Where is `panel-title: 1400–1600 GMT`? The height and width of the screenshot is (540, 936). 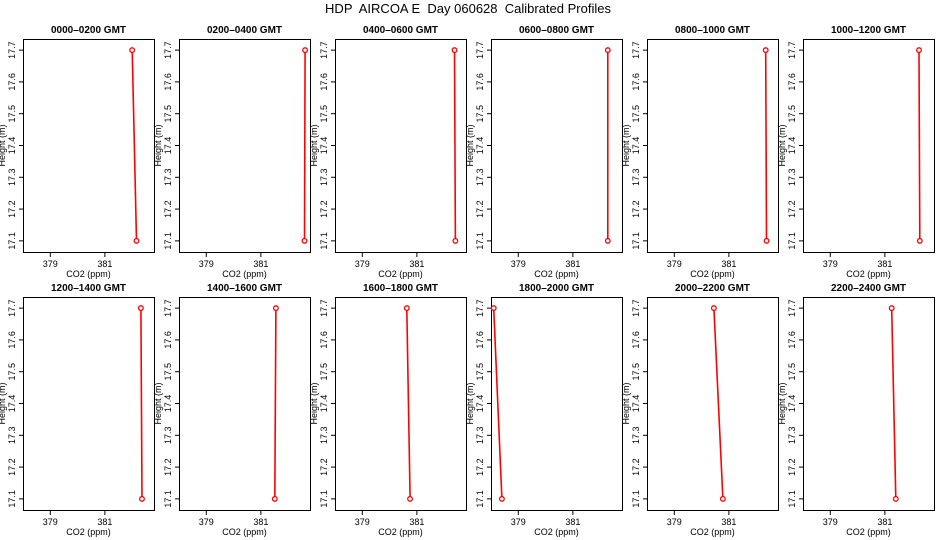 panel-title: 1400–1600 GMT is located at coordinates (244, 288).